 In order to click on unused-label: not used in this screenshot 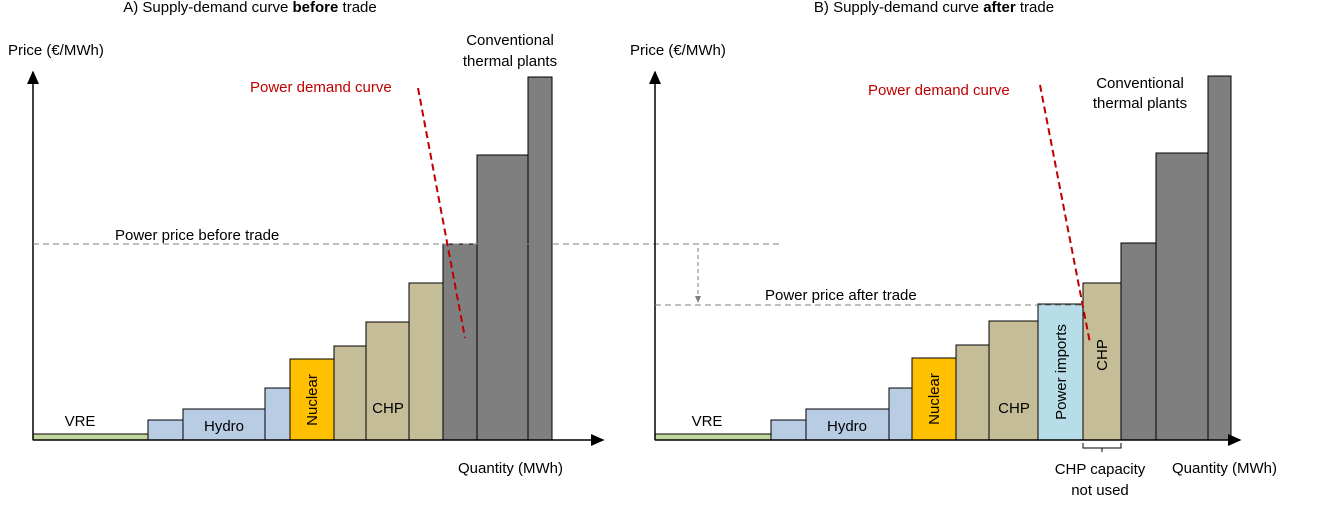, I will do `click(1100, 490)`.